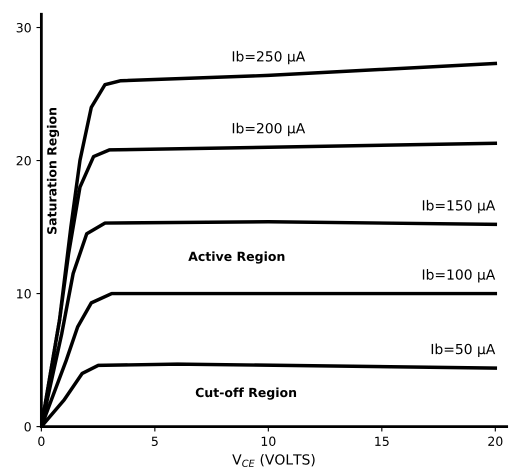  Describe the element at coordinates (269, 129) in the screenshot. I see `series-label: Ib=200 µA` at that location.